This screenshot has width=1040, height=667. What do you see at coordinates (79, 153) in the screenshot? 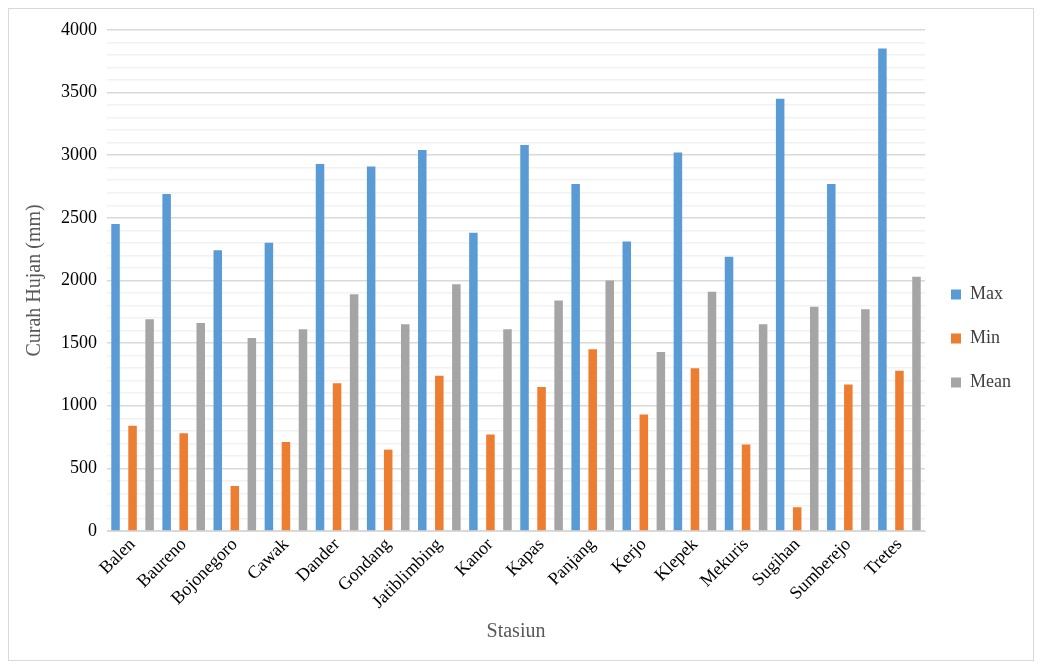
I see `y-tick-label: 3000` at bounding box center [79, 153].